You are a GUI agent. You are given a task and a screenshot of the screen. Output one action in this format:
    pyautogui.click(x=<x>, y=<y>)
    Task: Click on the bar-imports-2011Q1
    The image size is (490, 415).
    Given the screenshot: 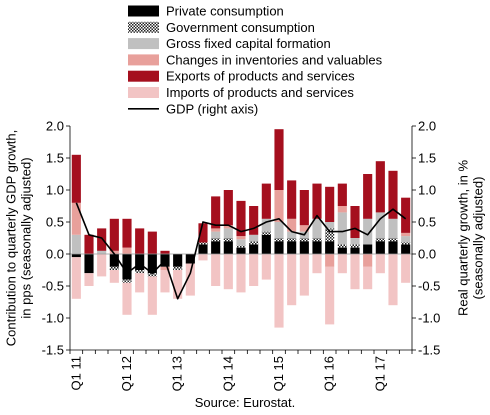 What is the action you would take?
    pyautogui.click(x=76, y=278)
    